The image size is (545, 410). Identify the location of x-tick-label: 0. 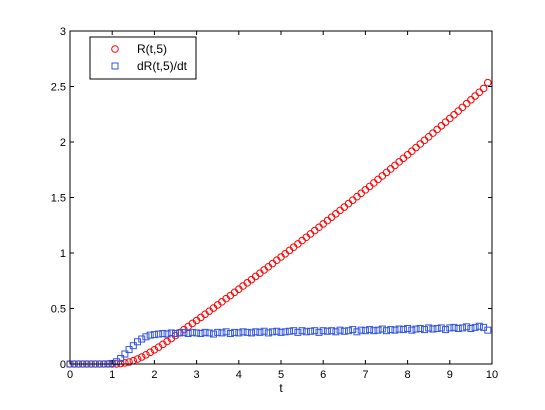
(70, 375).